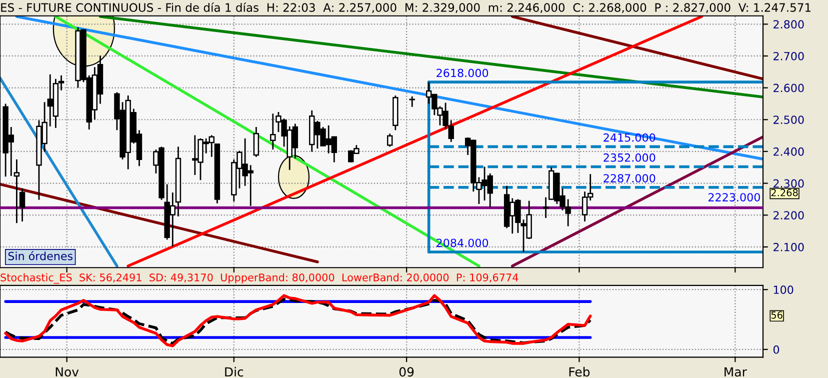  I want to click on x-tick-label: Dic, so click(234, 371).